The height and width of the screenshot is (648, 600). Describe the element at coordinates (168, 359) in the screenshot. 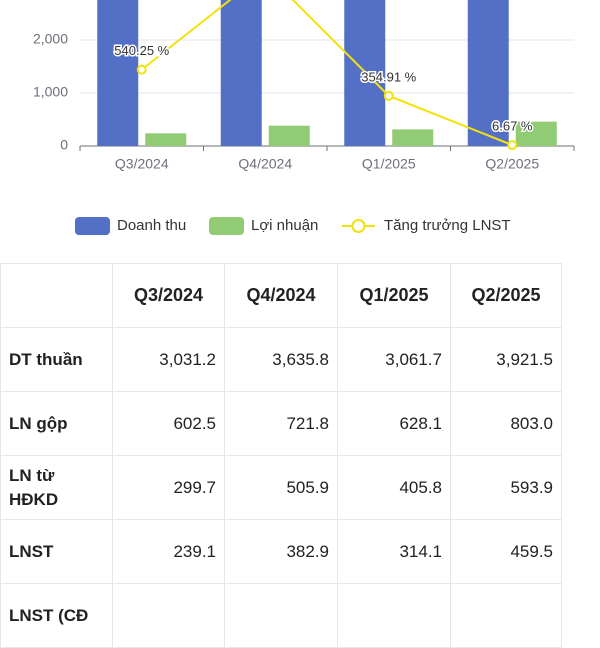

I see `table-cell: 3,031.2` at that location.